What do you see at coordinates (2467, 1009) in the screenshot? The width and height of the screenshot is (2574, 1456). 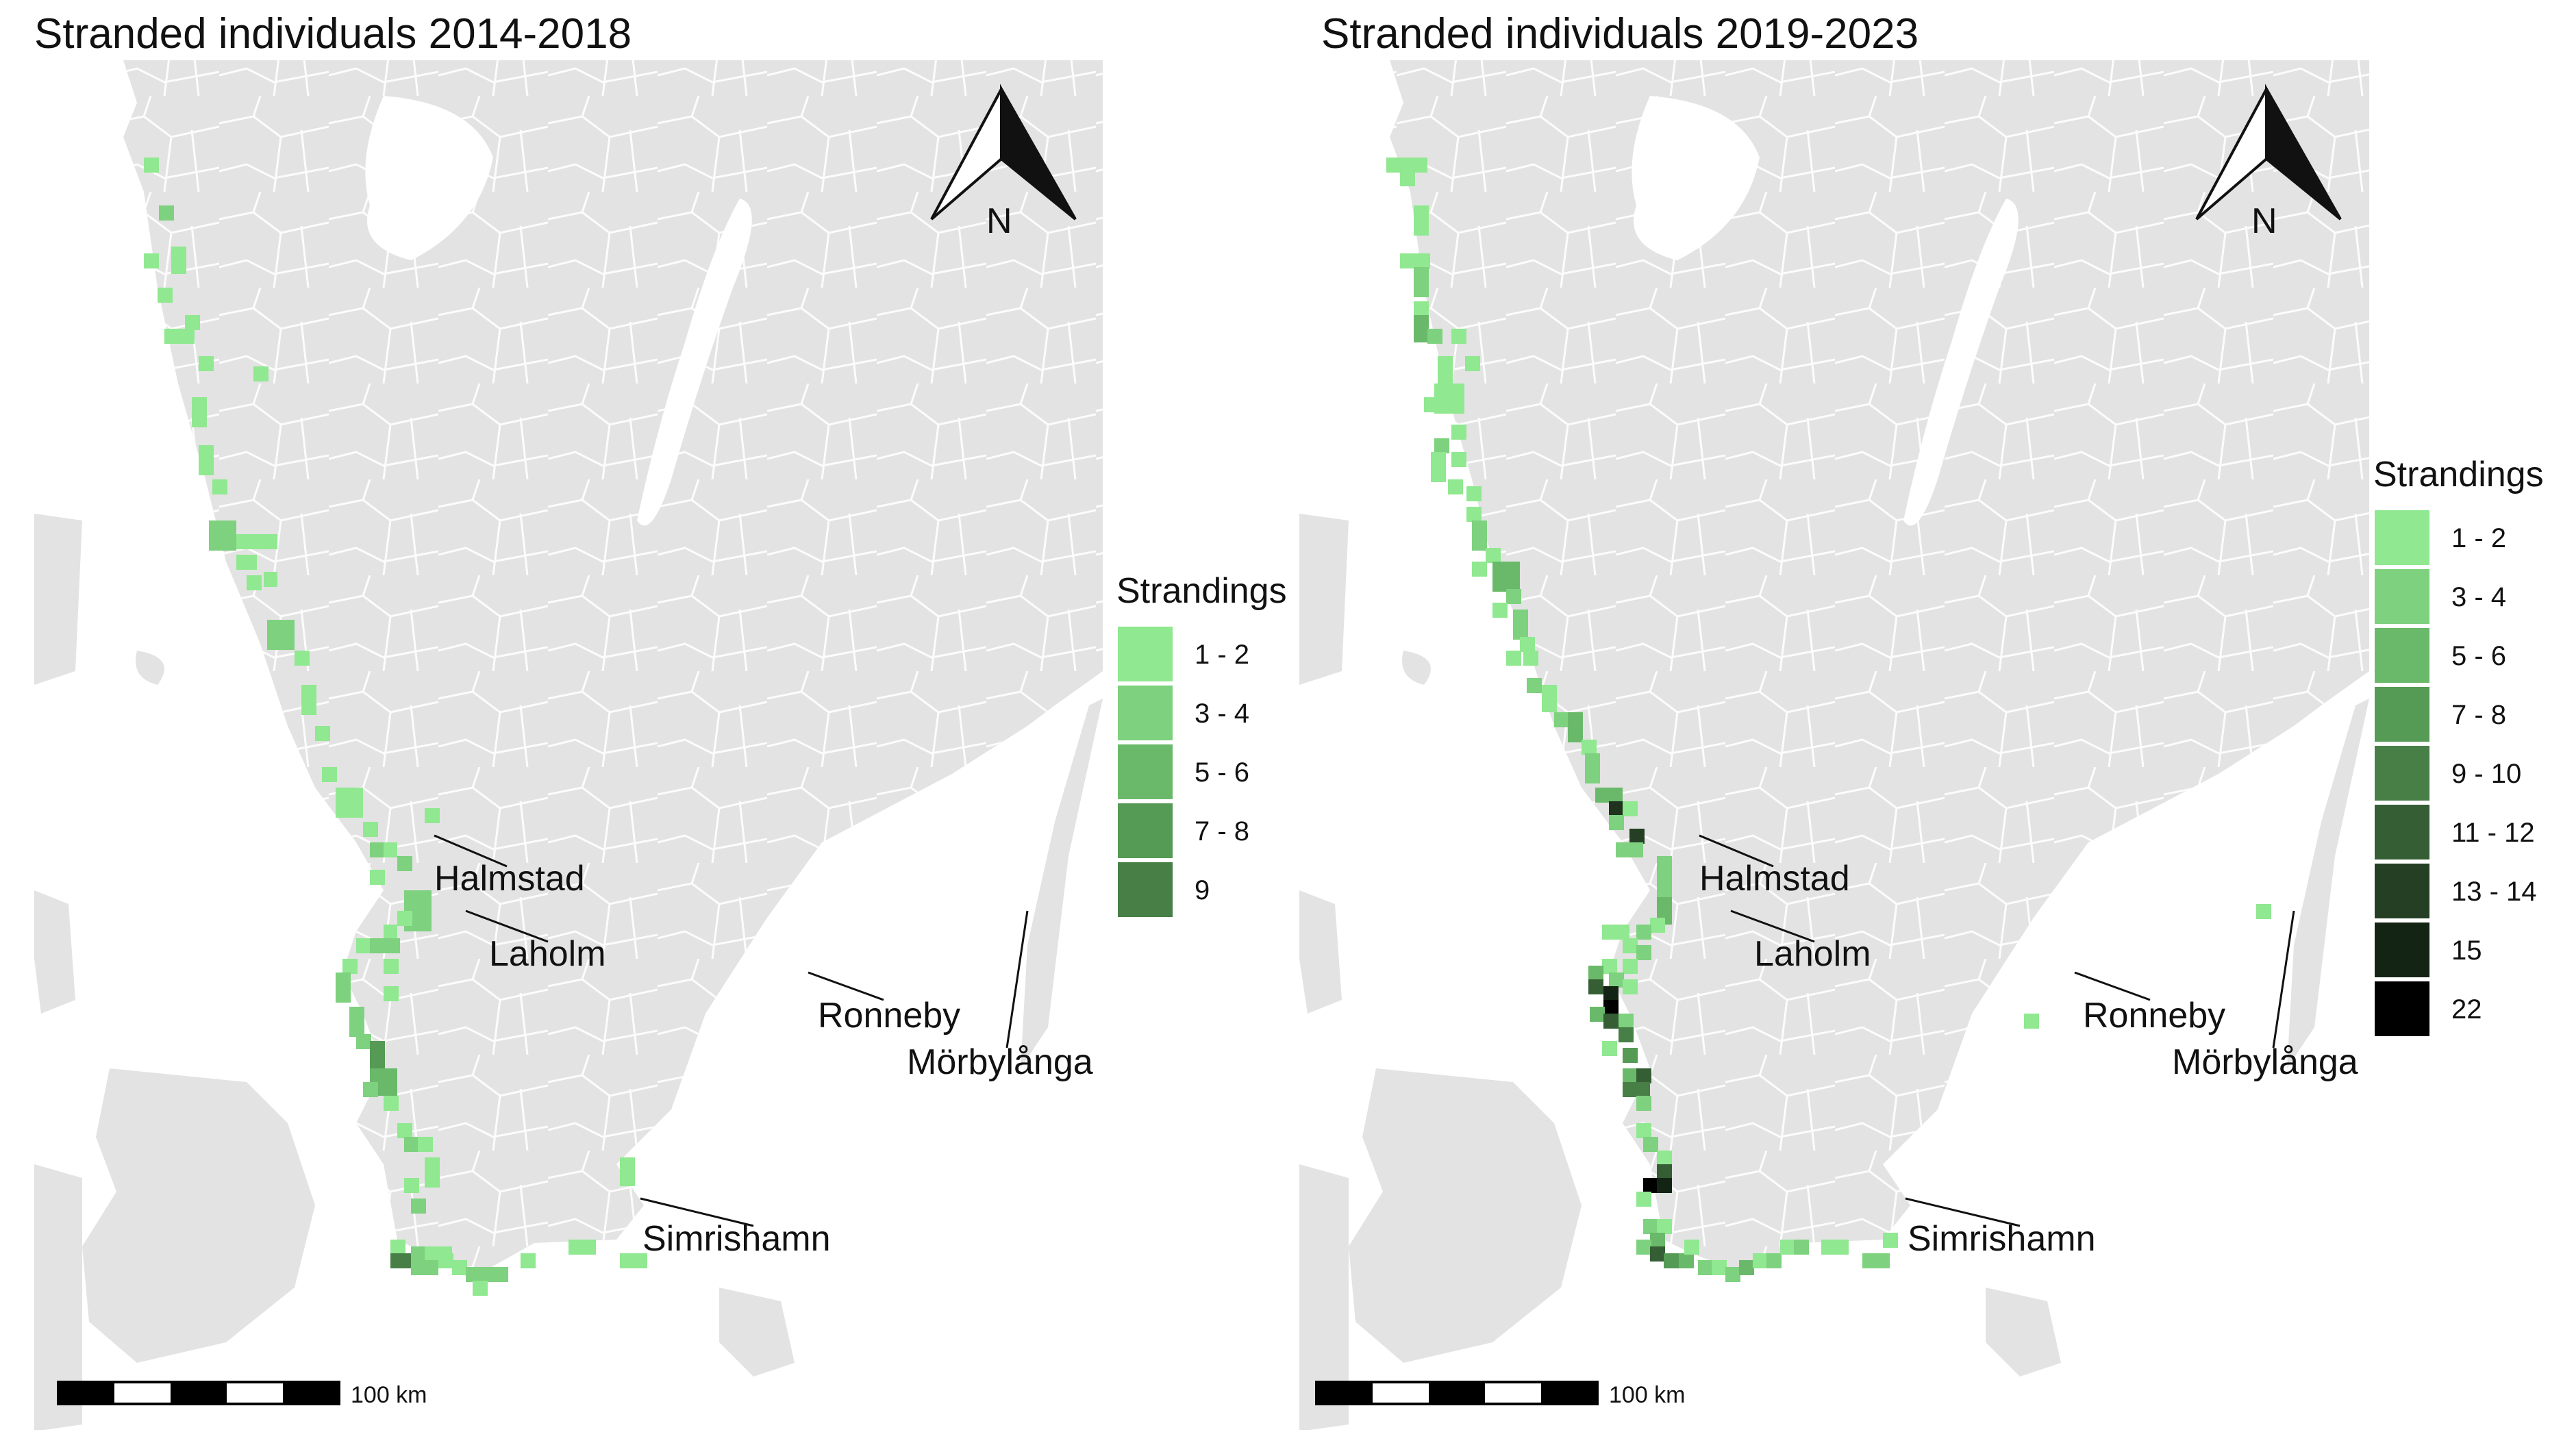 I see `legend-label: 22` at bounding box center [2467, 1009].